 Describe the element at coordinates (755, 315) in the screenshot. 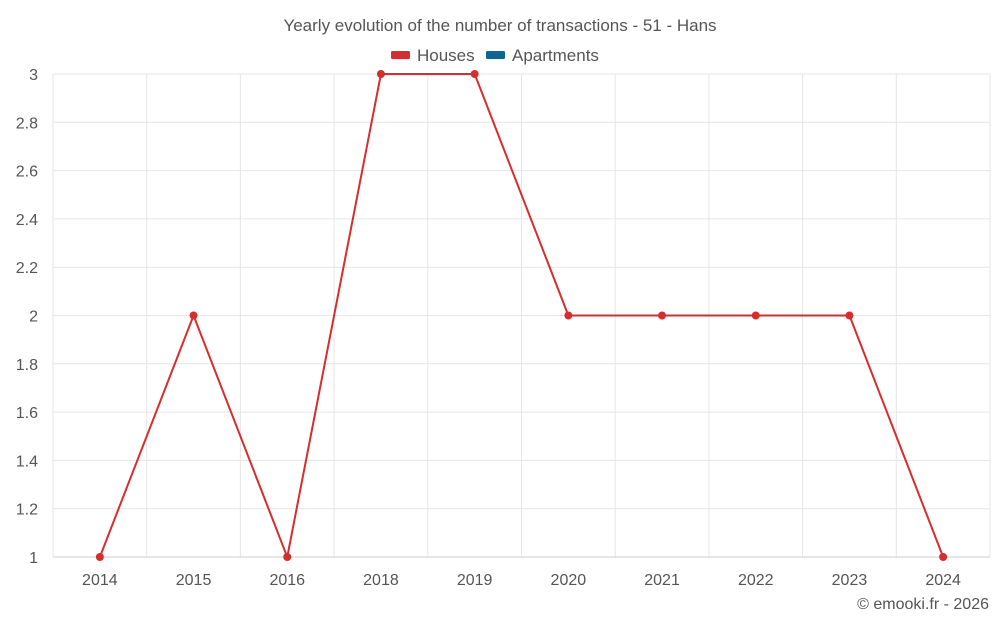

I see `data-point-houses-2022` at that location.